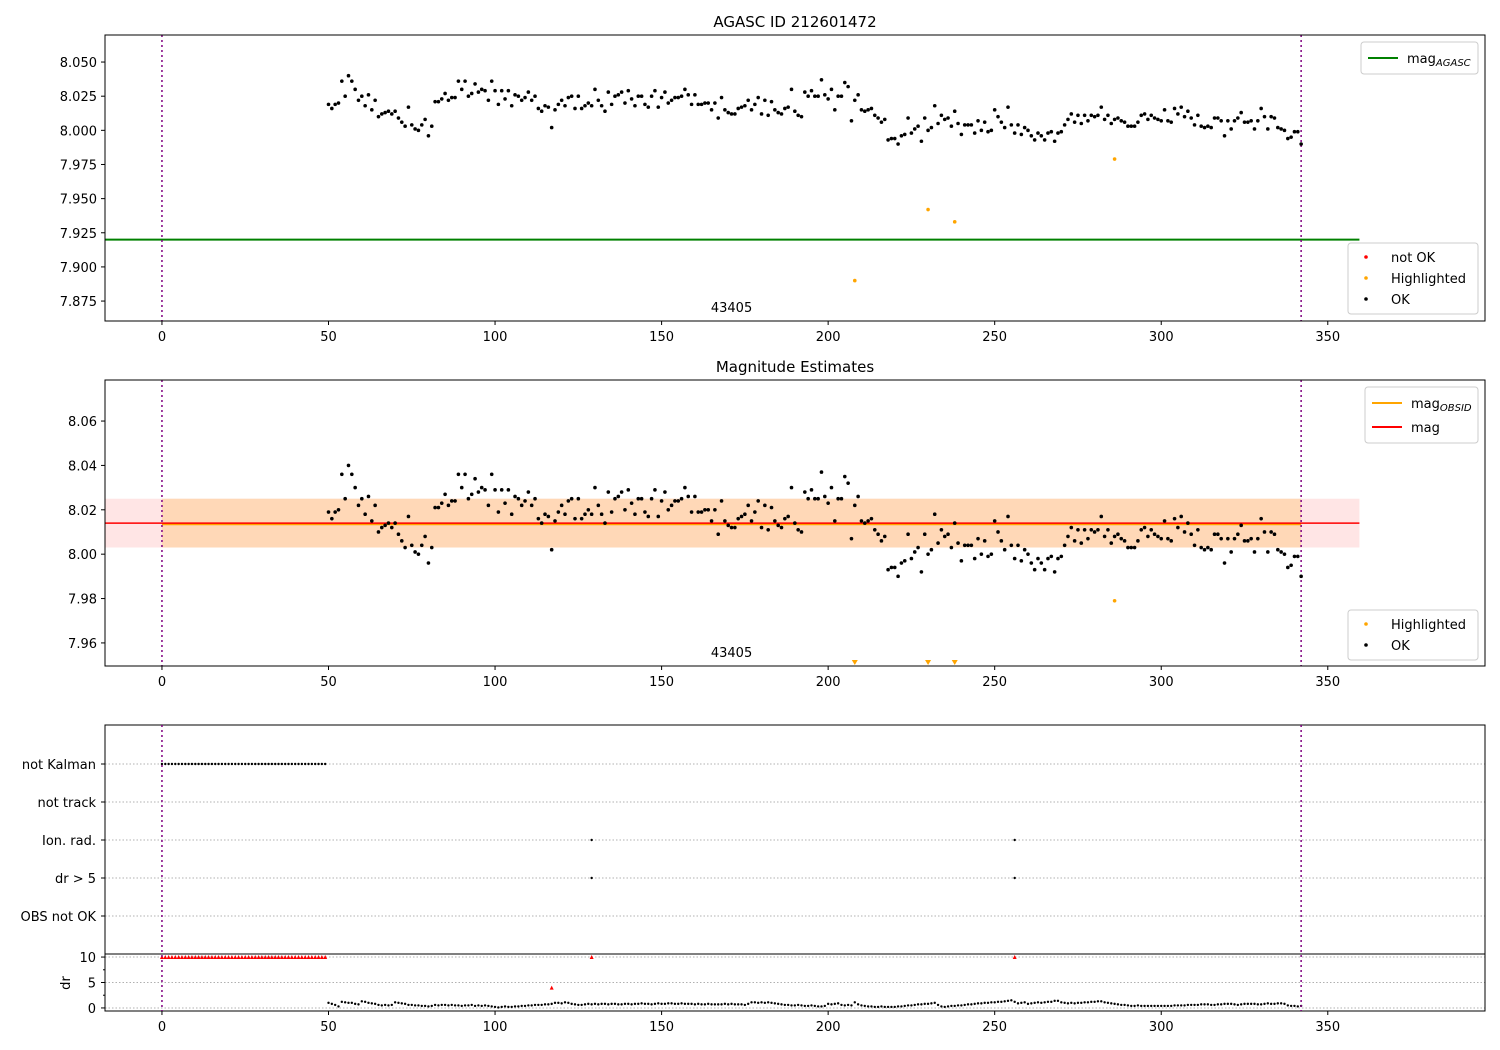 This screenshot has width=1500, height=1050. What do you see at coordinates (591, 840) in the screenshot?
I see `ion-rad-flag-point` at bounding box center [591, 840].